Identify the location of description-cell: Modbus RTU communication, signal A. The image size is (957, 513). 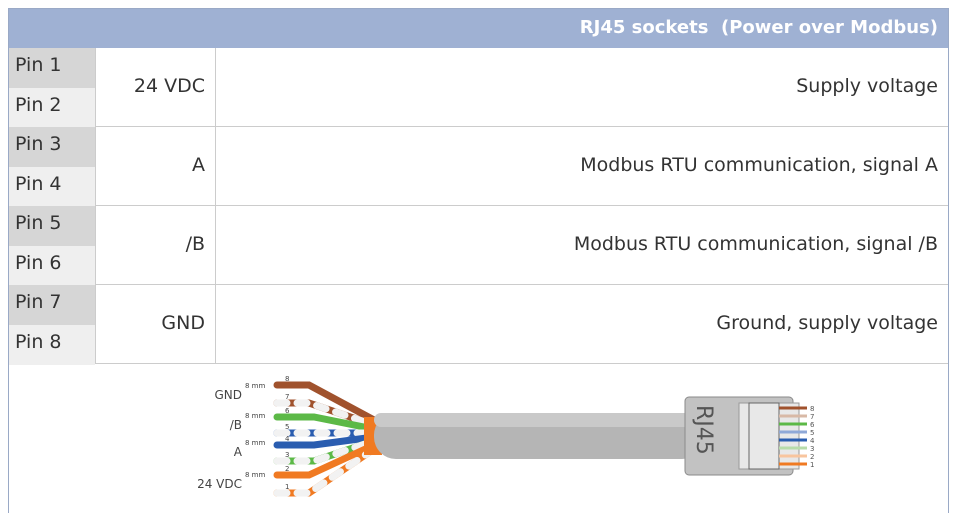
(581, 166).